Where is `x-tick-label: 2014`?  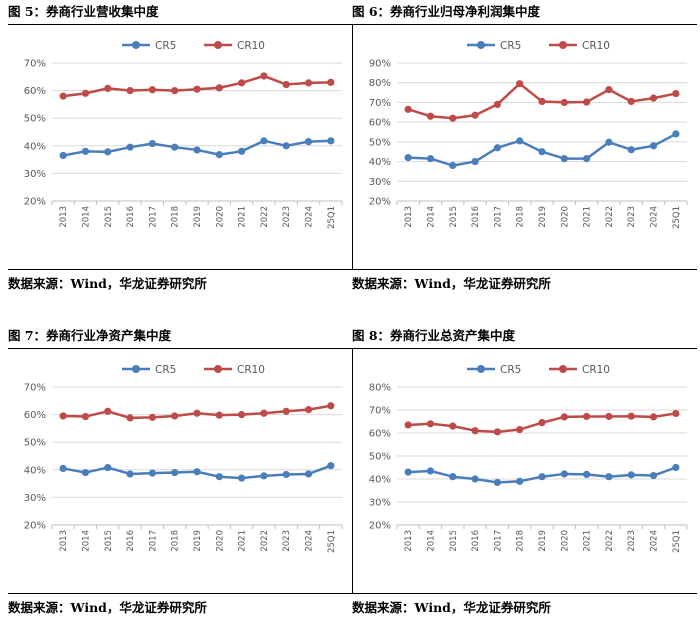 x-tick-label: 2014 is located at coordinates (86, 217).